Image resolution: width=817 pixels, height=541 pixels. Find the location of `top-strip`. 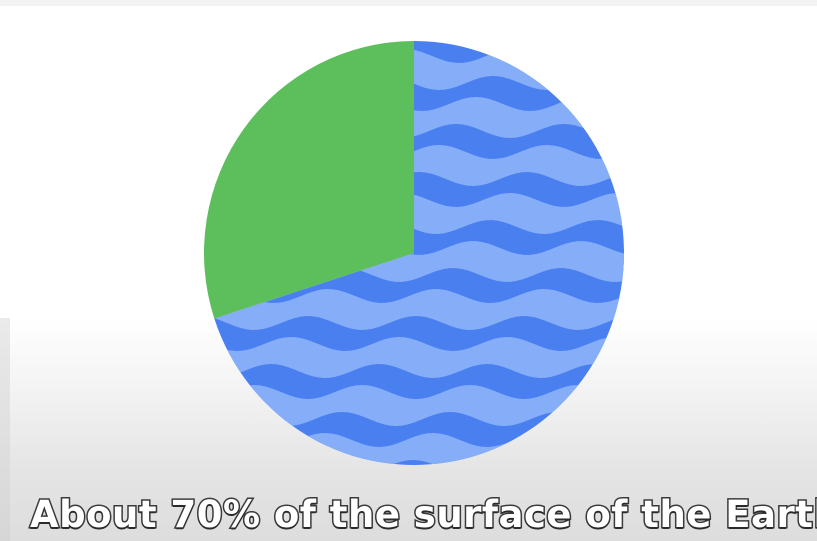

top-strip is located at coordinates (408, 3).